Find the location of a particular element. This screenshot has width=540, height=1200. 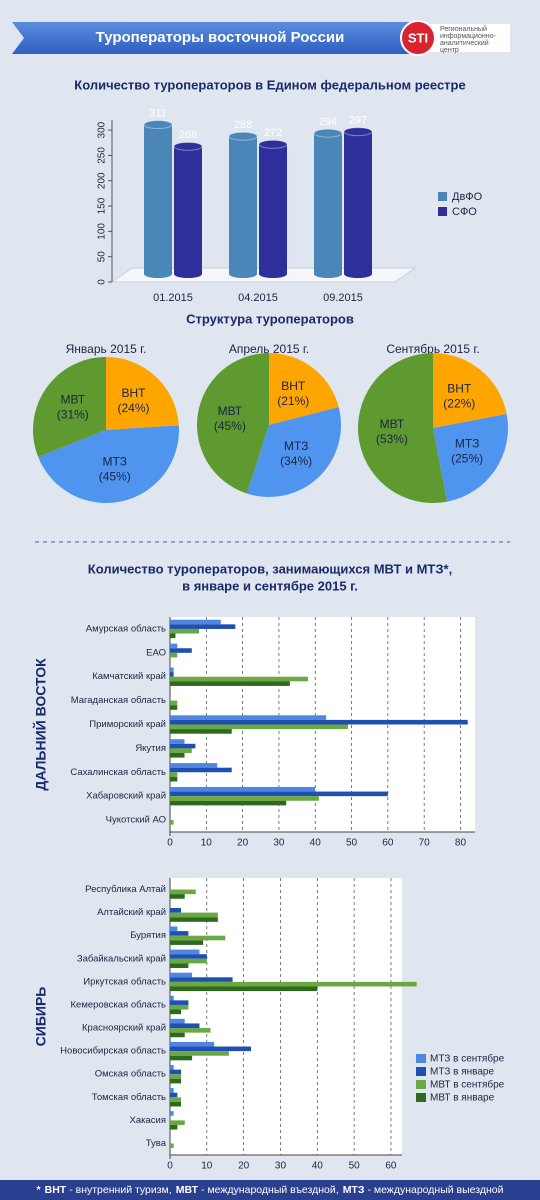

footnote-text: - международный въездной, is located at coordinates (270, 1190).